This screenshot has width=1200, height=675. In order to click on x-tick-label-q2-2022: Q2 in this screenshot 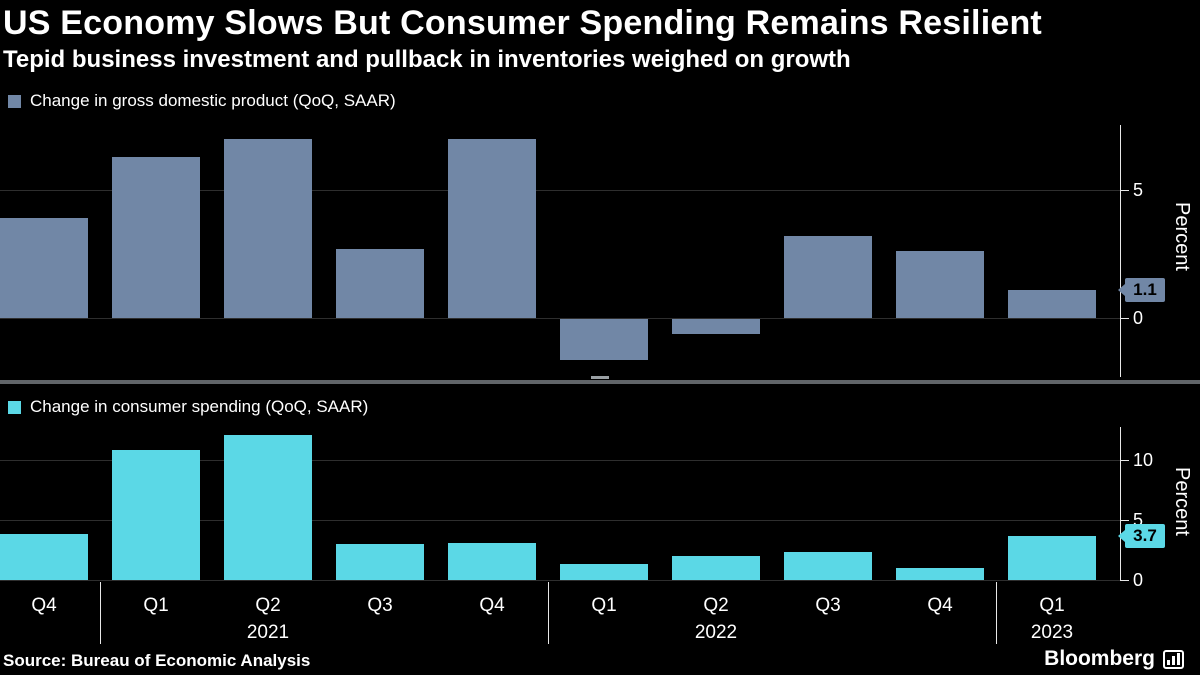, I will do `click(716, 605)`.